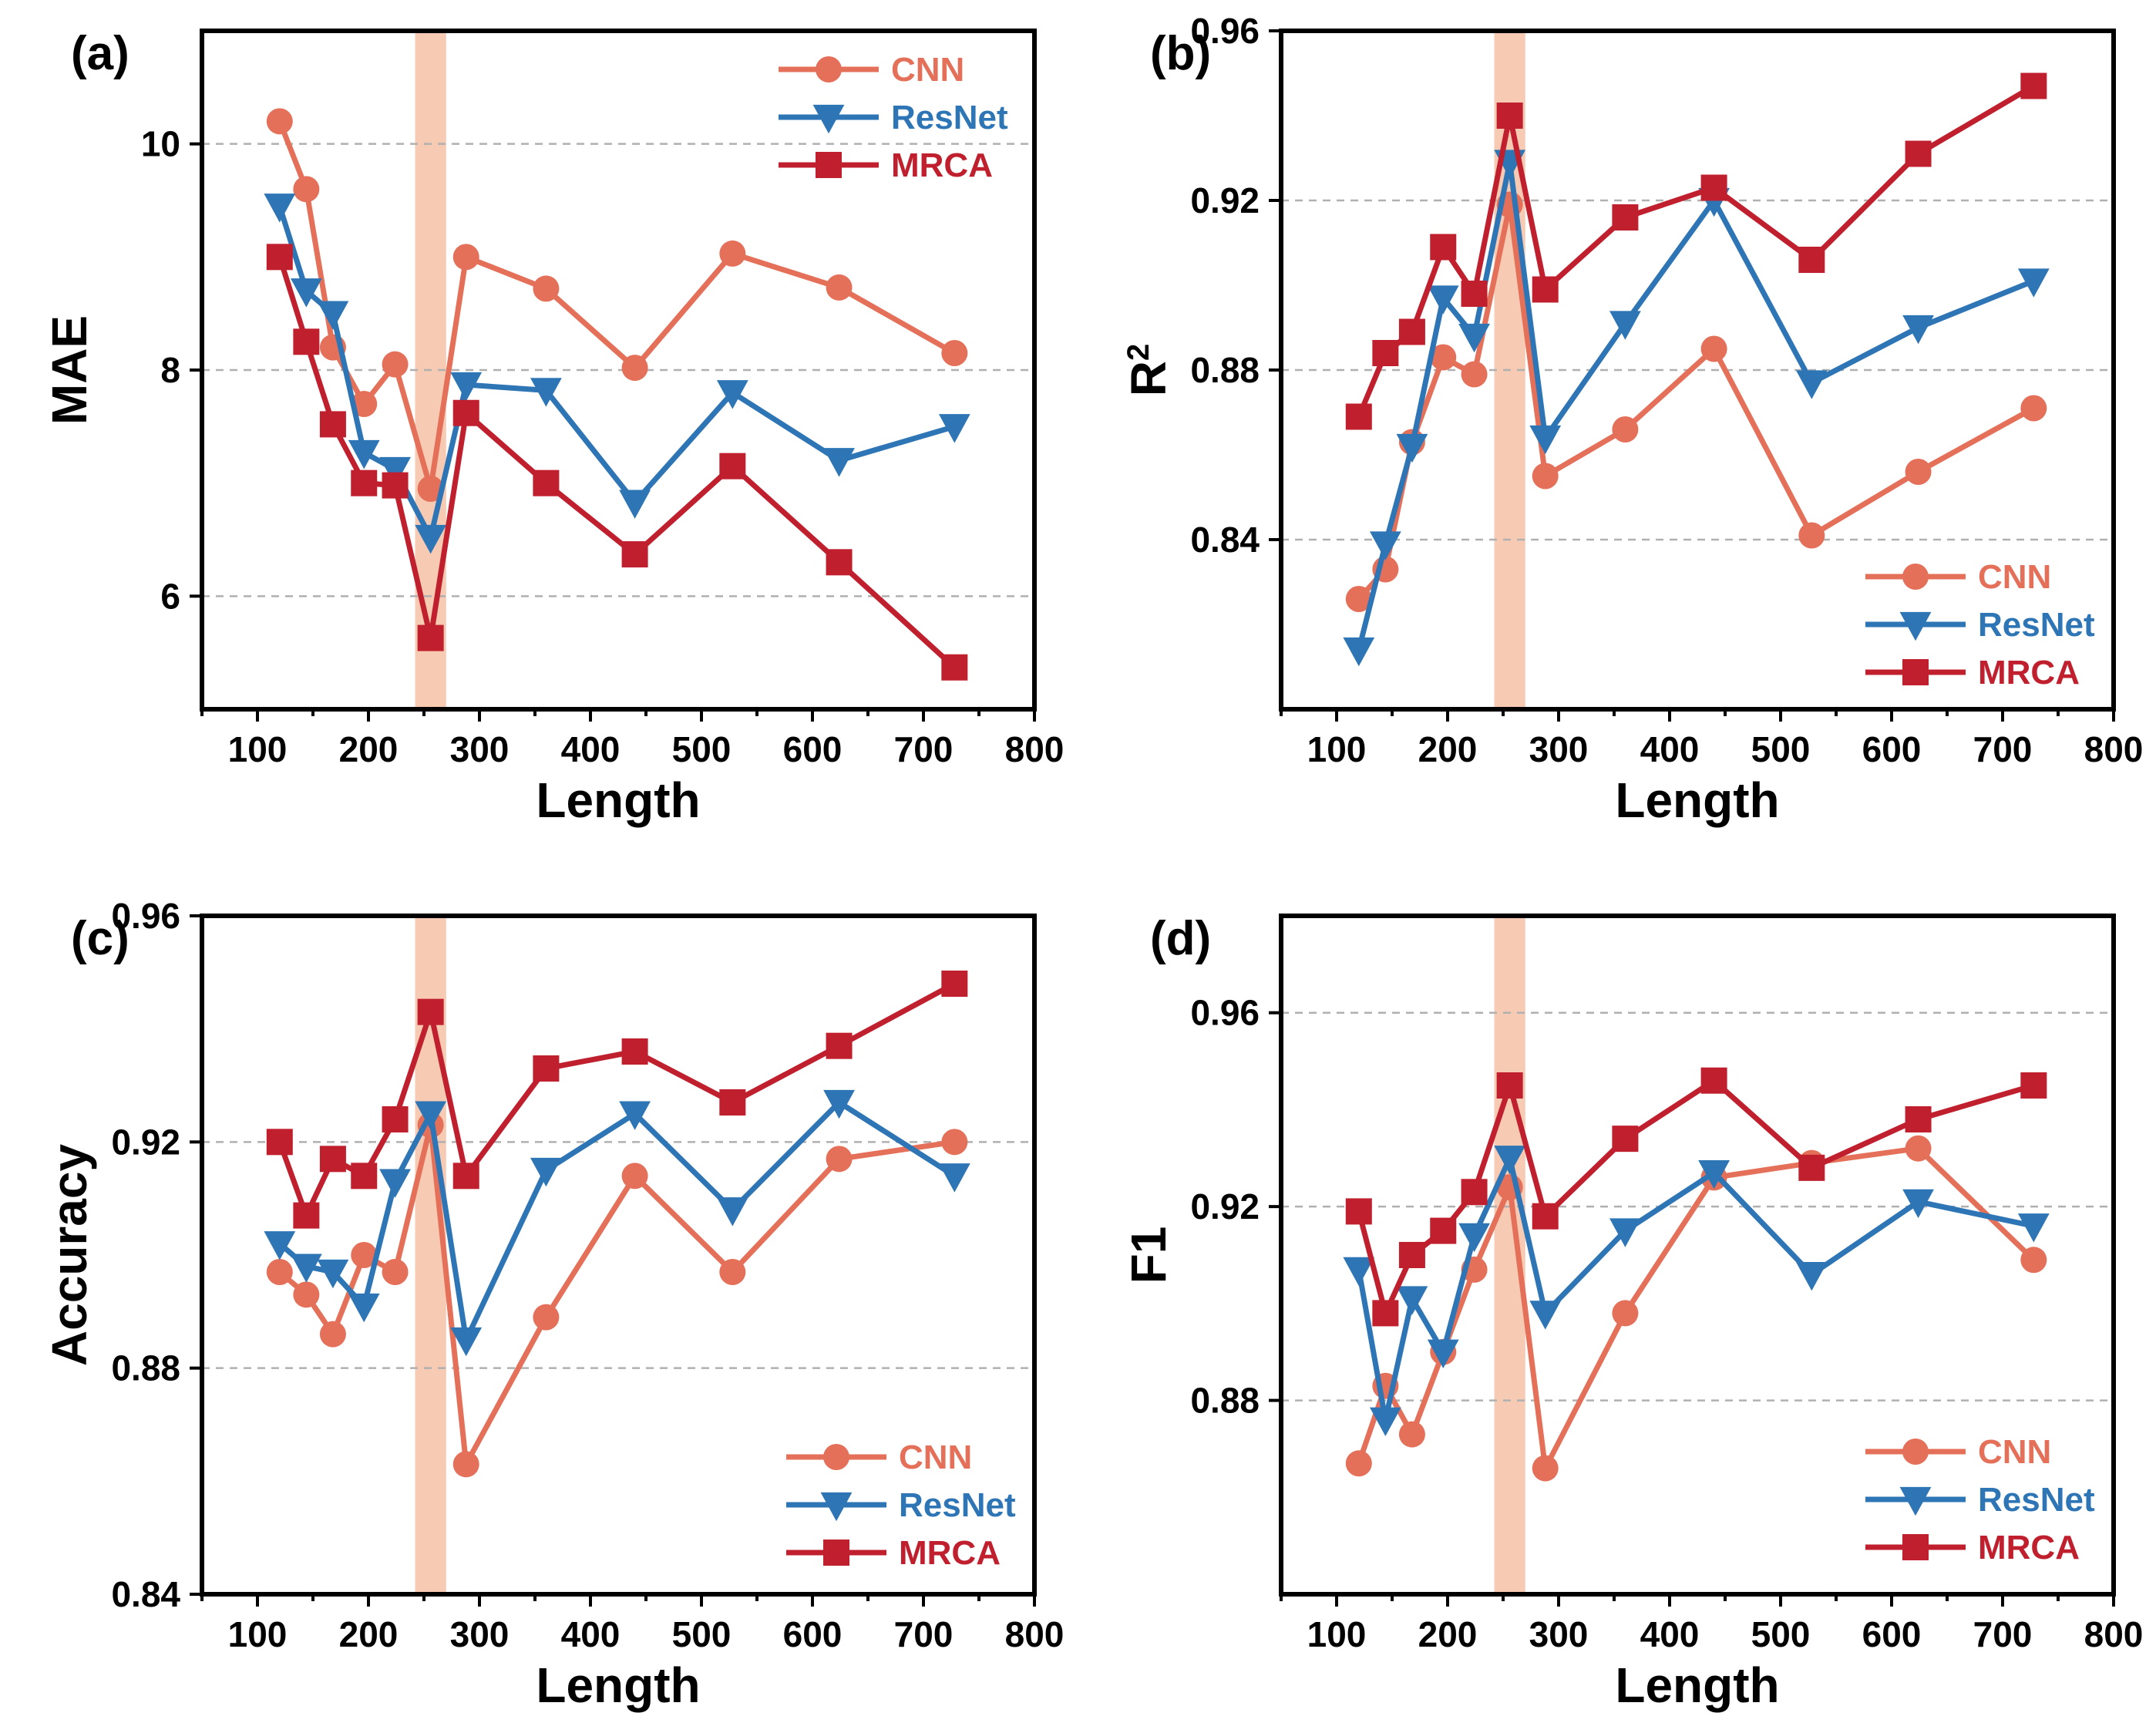 The image size is (2156, 1733). I want to click on x-tick-label: 400, so click(591, 749).